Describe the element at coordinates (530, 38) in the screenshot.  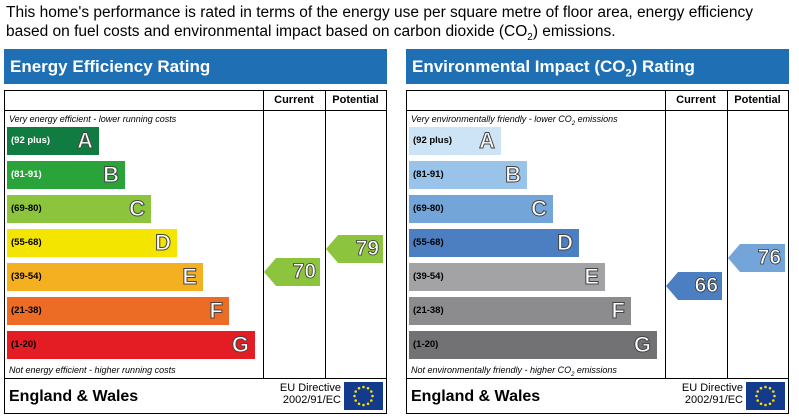
I see `intro-line-2-subscript: 2` at that location.